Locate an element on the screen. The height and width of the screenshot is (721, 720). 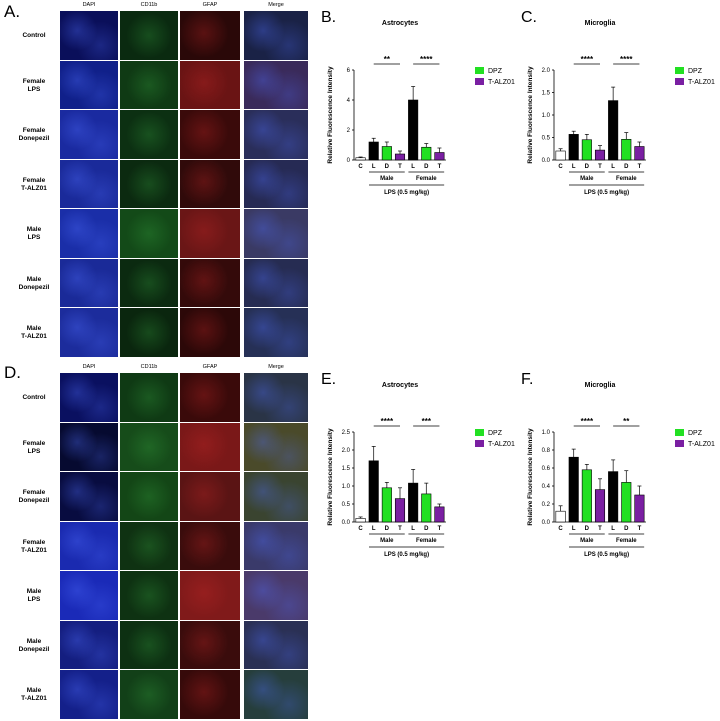
y-tick-label: 2.0 is located at coordinates (546, 71).